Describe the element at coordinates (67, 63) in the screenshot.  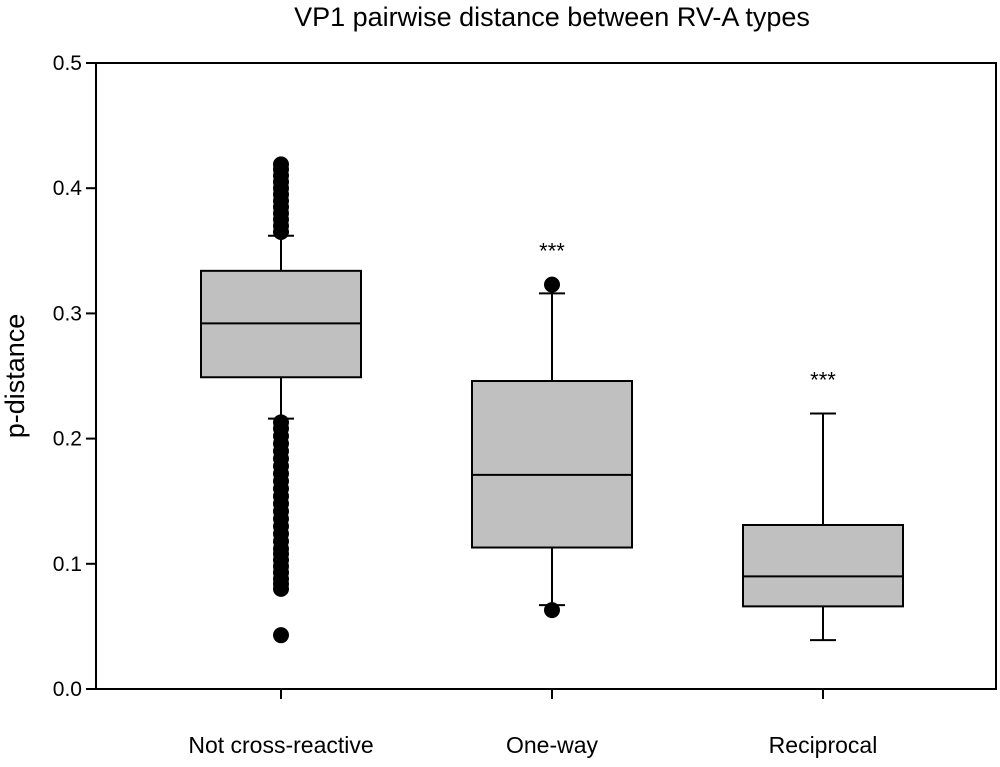
I see `y-tick-label: 0.5` at that location.